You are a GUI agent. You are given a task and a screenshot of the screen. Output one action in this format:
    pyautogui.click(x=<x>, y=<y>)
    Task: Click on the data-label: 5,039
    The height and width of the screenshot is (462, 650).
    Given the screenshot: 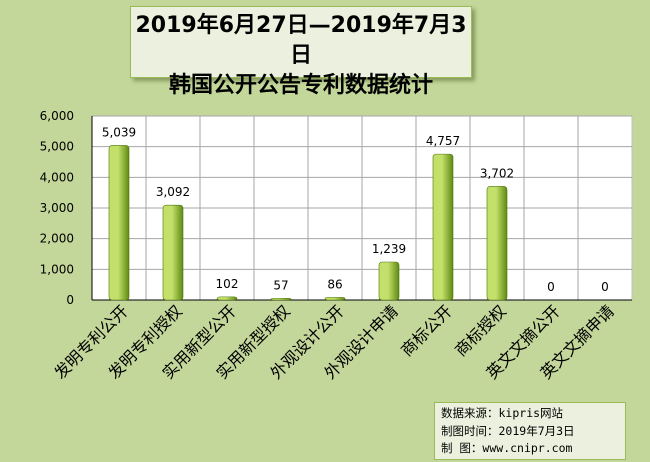 What is the action you would take?
    pyautogui.click(x=119, y=132)
    